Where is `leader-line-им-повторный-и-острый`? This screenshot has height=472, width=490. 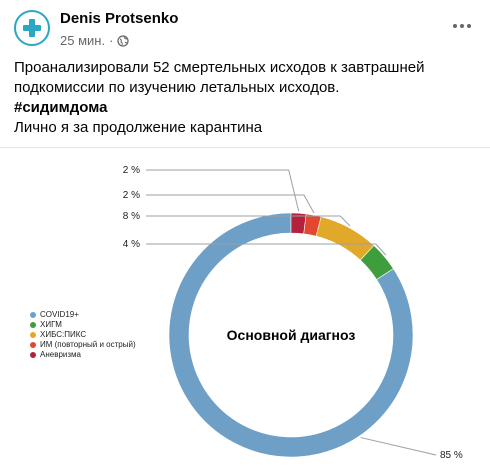 leader-line-им-повторный-и-острый is located at coordinates (230, 204).